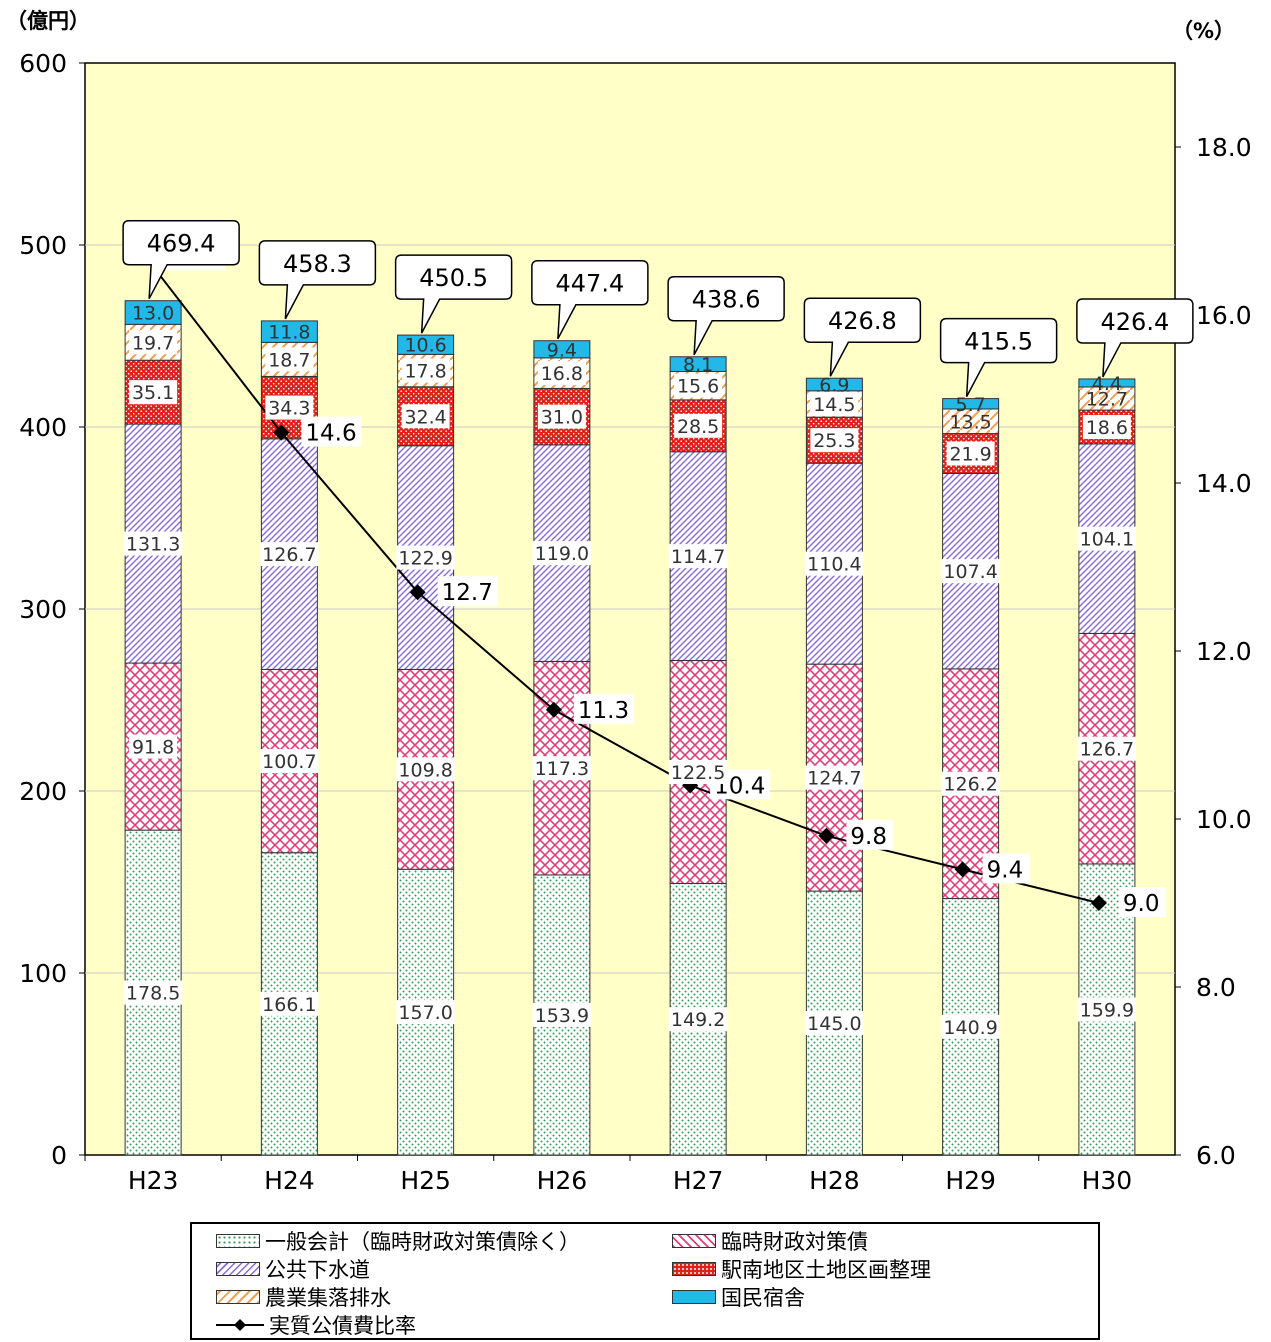 The image size is (1271, 1342). I want to click on segment-label: 4.4, so click(1107, 384).